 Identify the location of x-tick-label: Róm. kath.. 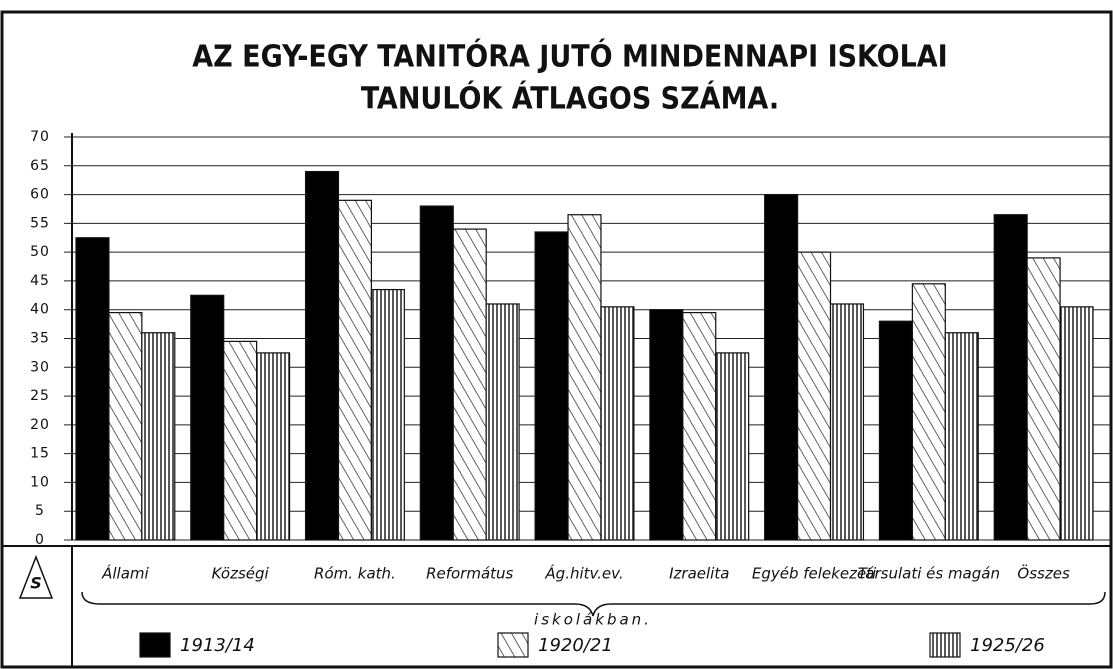
(355, 574).